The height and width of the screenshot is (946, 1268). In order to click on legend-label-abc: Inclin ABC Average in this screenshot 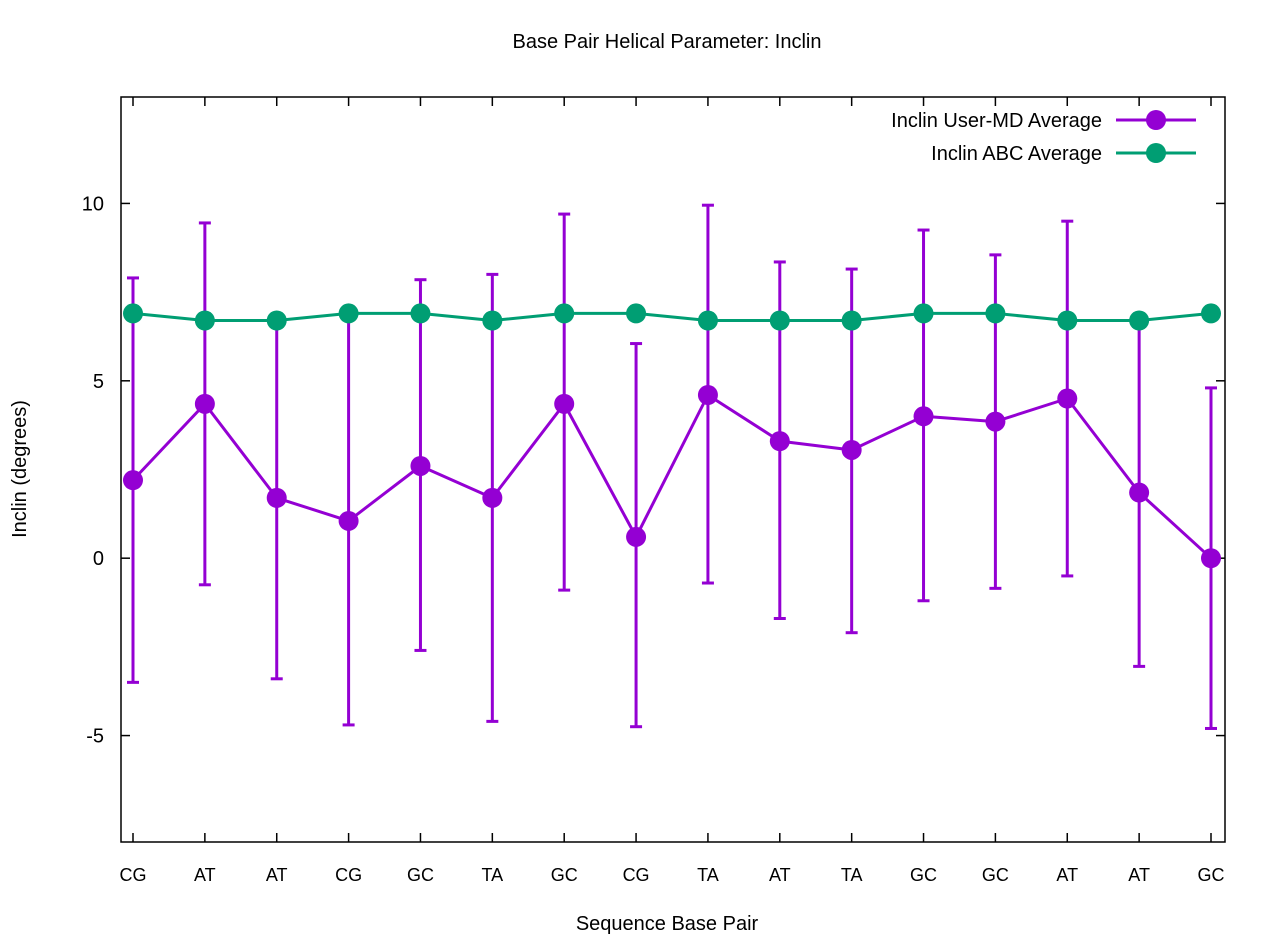, I will do `click(1016, 154)`.